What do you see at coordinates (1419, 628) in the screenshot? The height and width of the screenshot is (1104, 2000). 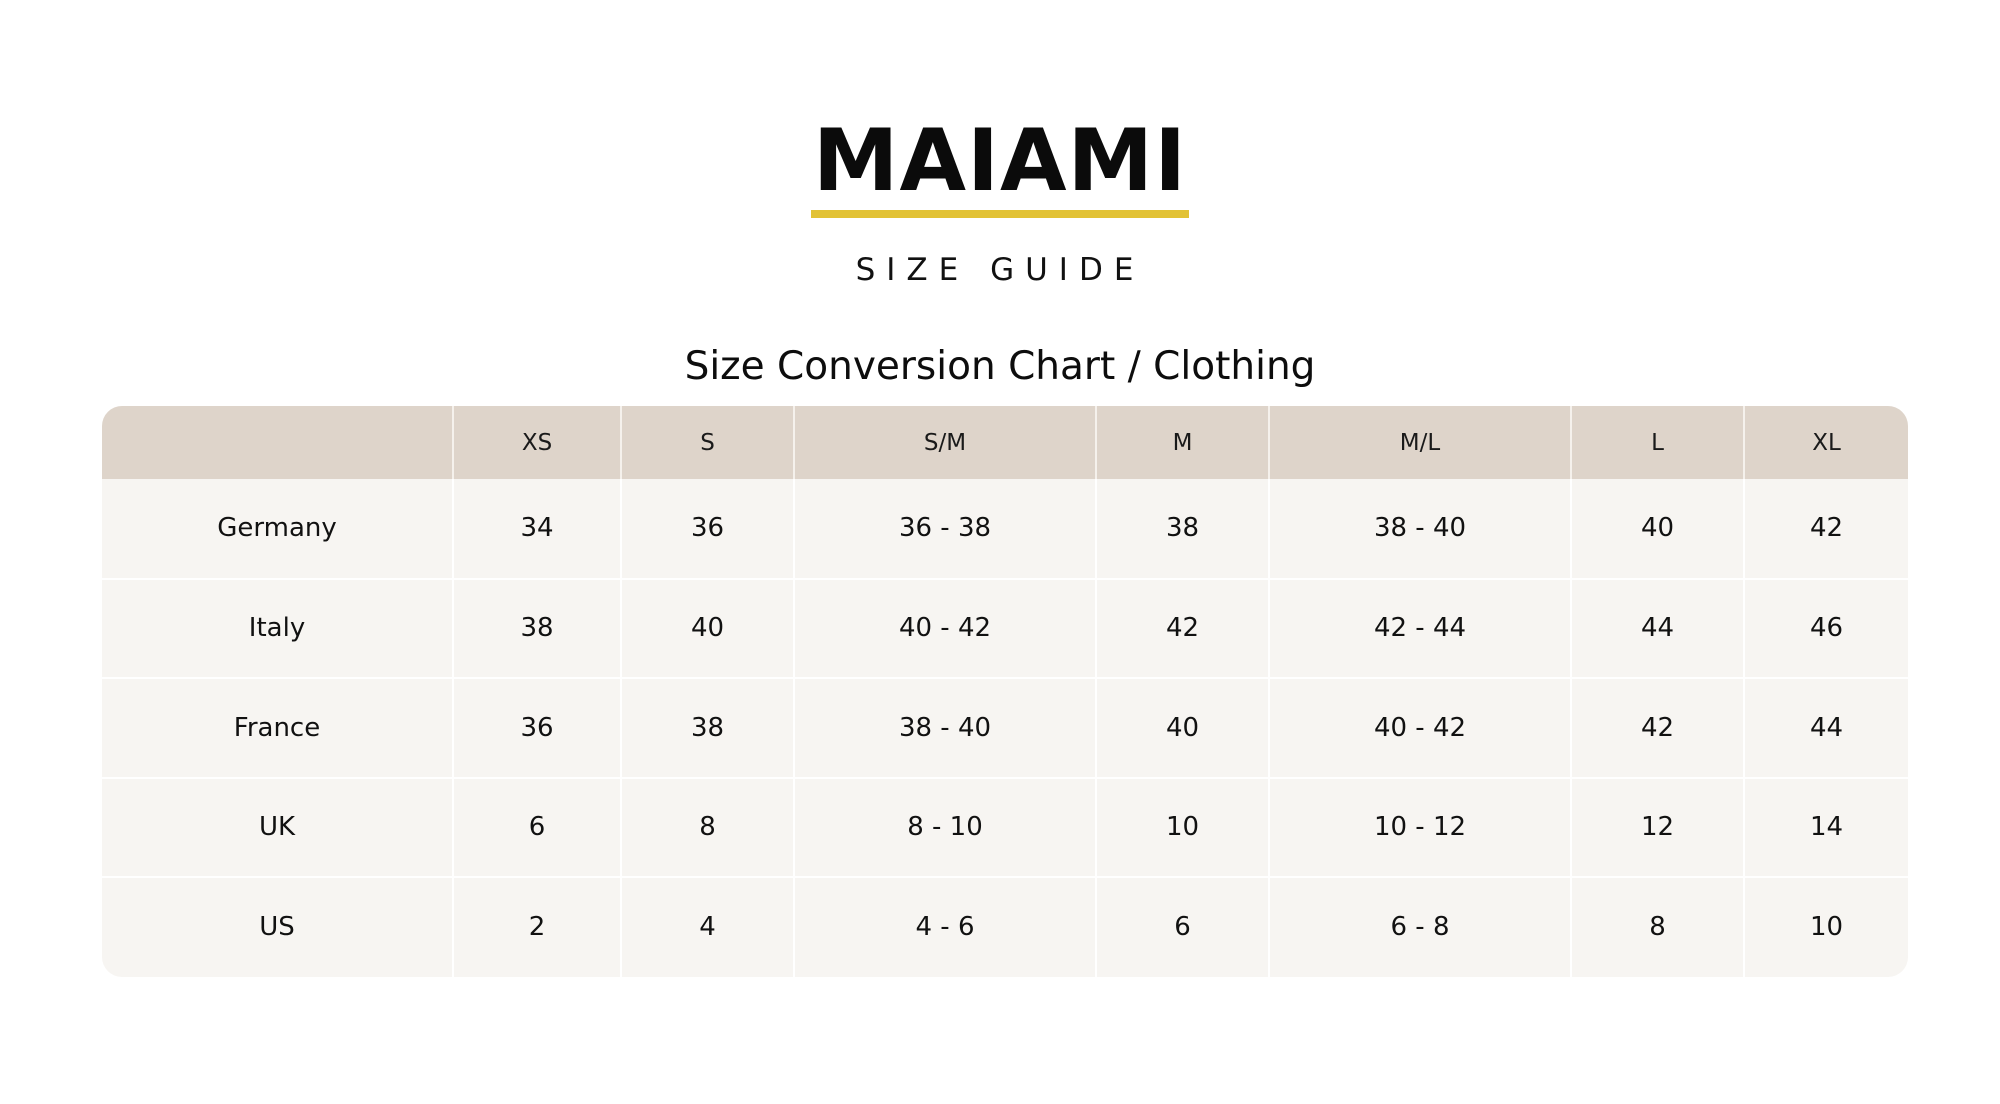 I see `table-cell: 42 - 44` at bounding box center [1419, 628].